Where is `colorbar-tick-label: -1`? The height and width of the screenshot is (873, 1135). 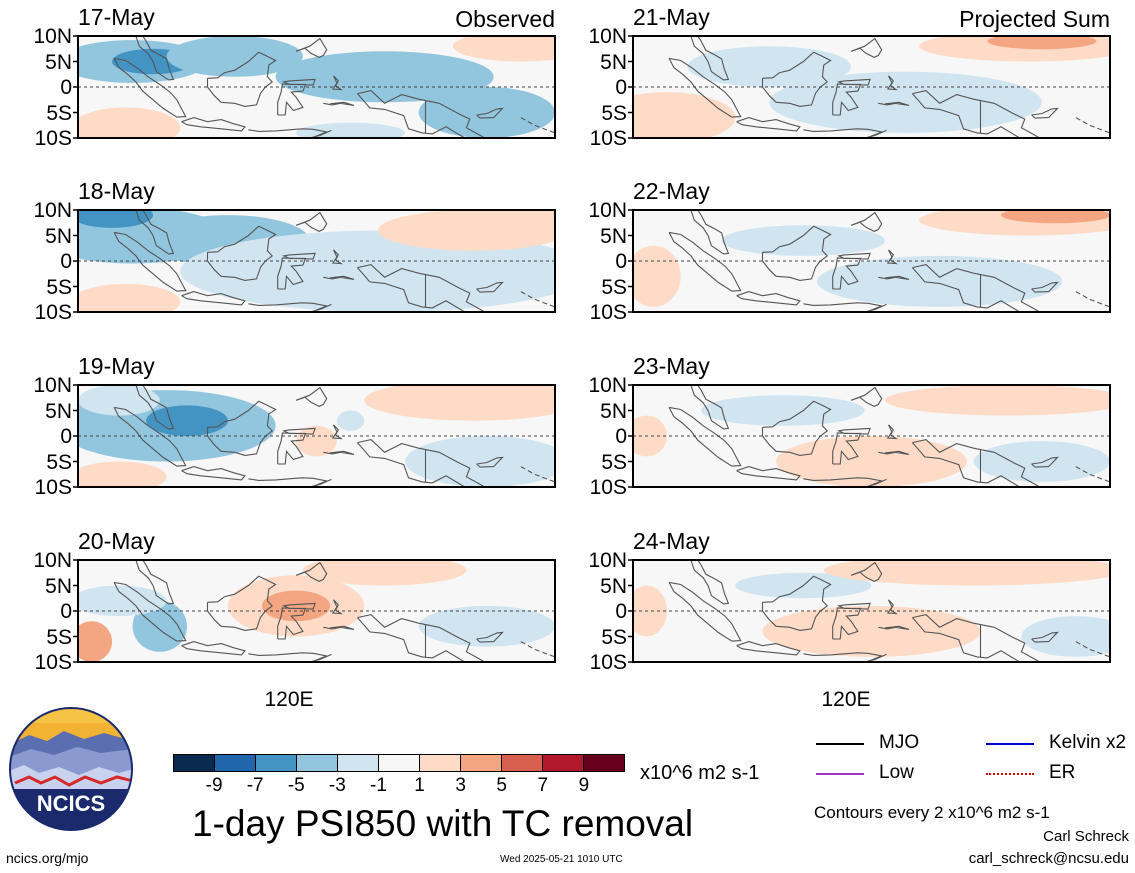 colorbar-tick-label: -1 is located at coordinates (378, 785).